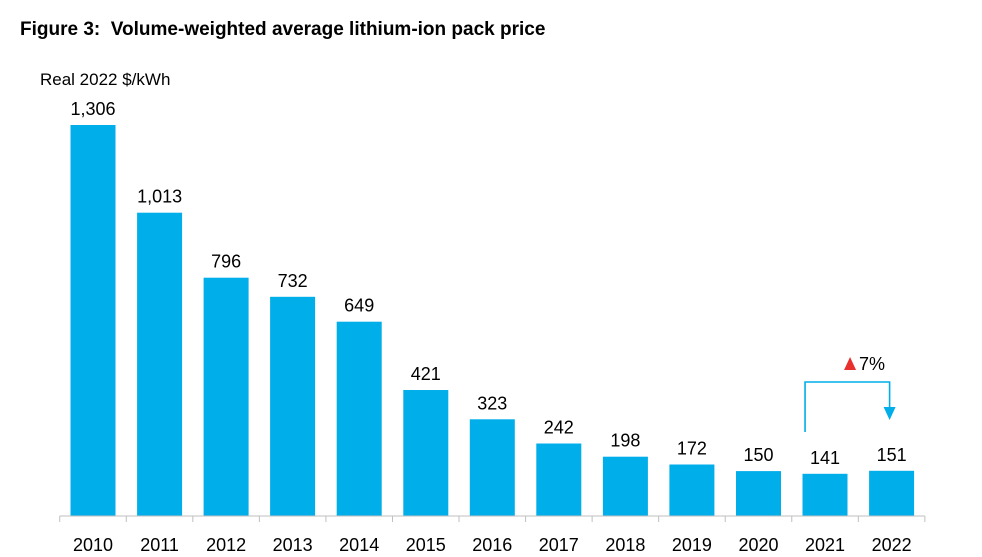 The height and width of the screenshot is (557, 982). What do you see at coordinates (872, 364) in the screenshot?
I see `change-percent-label: 7%` at bounding box center [872, 364].